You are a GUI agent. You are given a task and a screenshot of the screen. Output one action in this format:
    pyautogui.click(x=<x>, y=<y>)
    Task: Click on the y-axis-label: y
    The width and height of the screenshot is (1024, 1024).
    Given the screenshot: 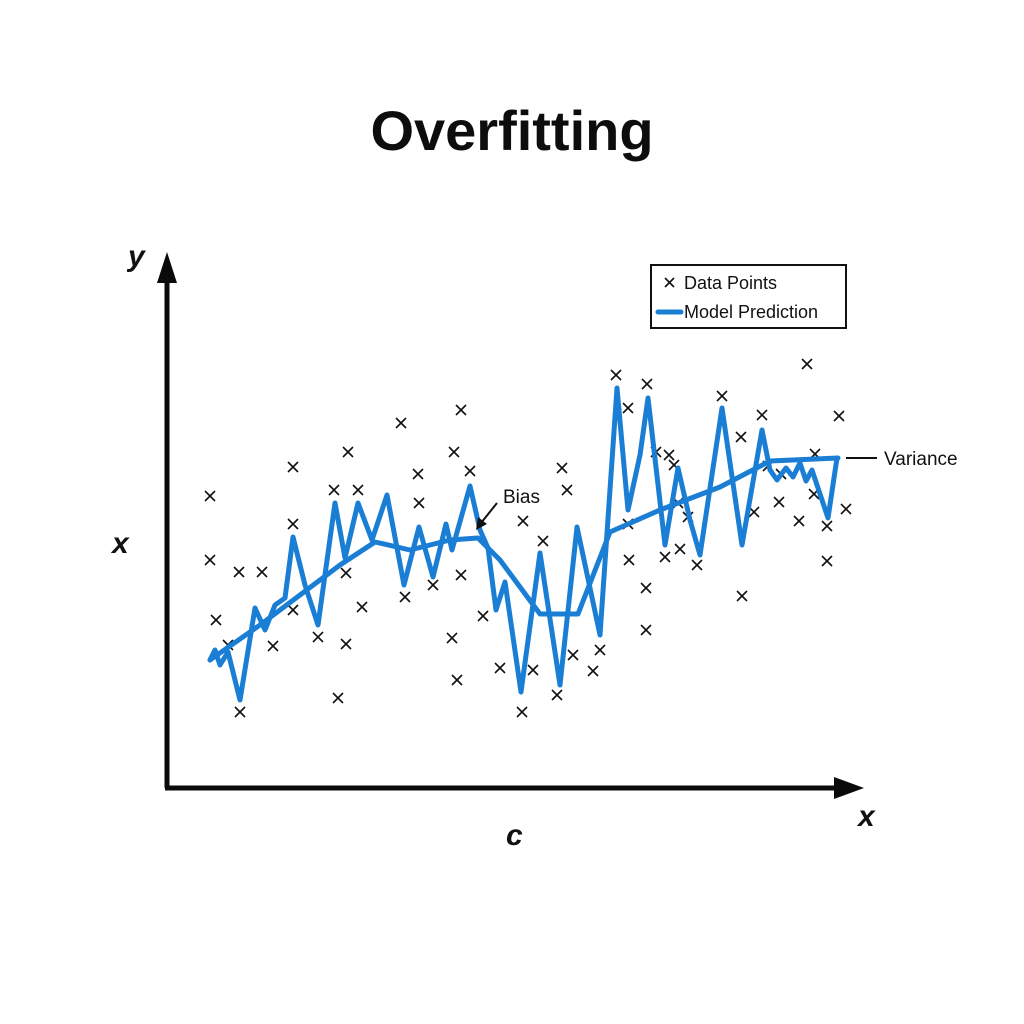 What is the action you would take?
    pyautogui.click(x=136, y=256)
    